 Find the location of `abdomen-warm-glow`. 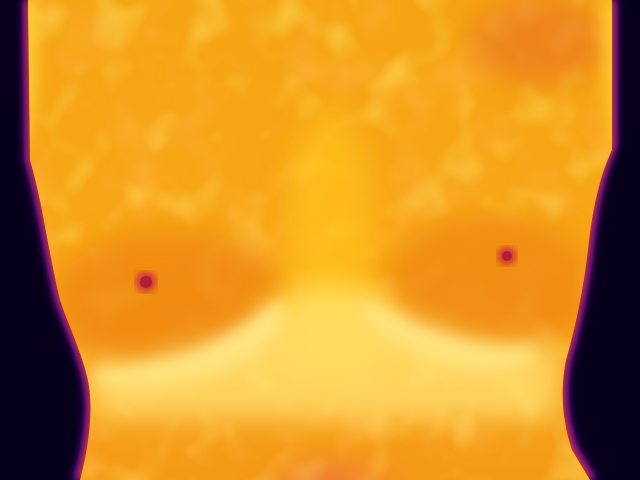

abdomen-warm-glow is located at coordinates (330, 430).